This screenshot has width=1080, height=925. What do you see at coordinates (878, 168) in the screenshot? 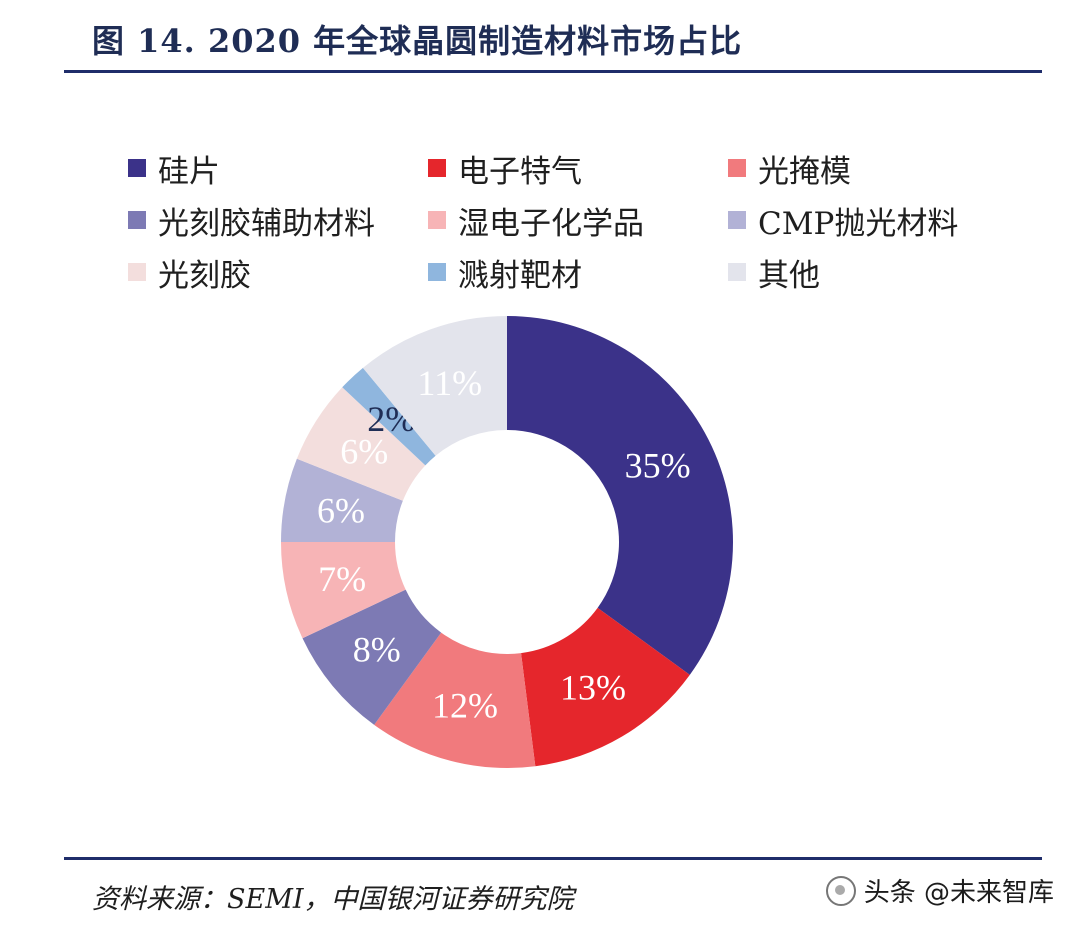
I see `legend-item-photomask: 光掩模` at bounding box center [878, 168].